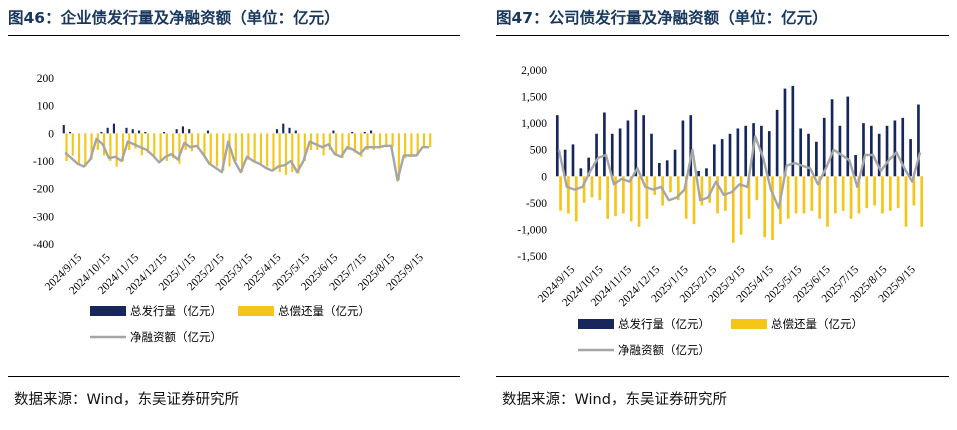 This screenshot has height=430, width=957. I want to click on y-tick-label: 500, so click(539, 151).